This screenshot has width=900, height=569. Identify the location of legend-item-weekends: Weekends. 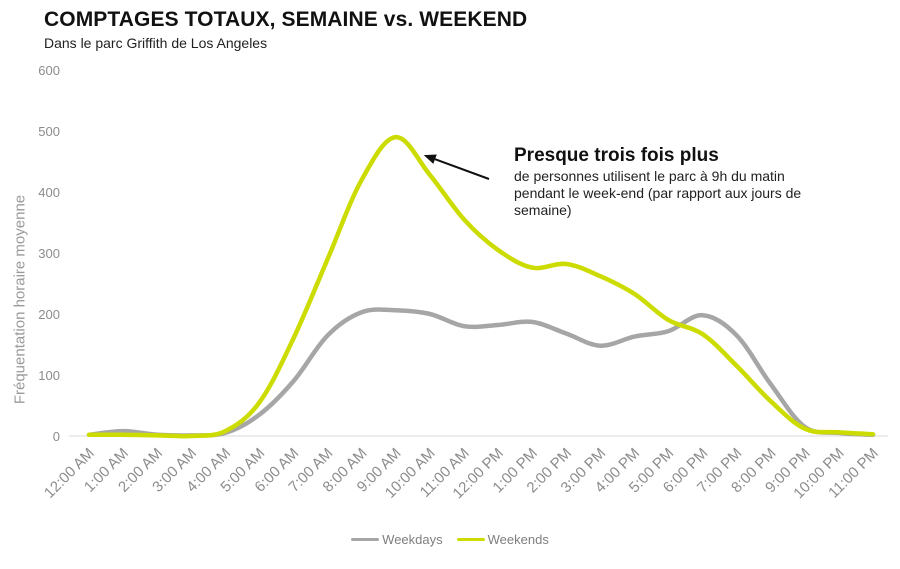
(502, 539).